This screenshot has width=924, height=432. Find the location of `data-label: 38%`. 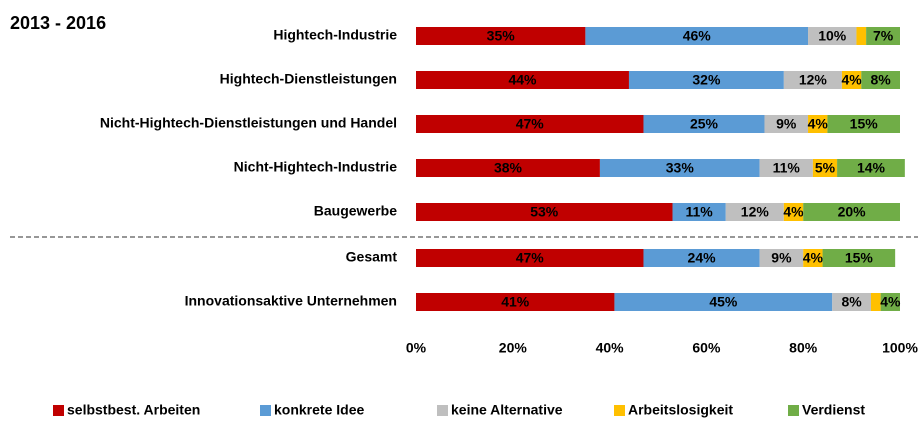

data-label: 38% is located at coordinates (508, 168).